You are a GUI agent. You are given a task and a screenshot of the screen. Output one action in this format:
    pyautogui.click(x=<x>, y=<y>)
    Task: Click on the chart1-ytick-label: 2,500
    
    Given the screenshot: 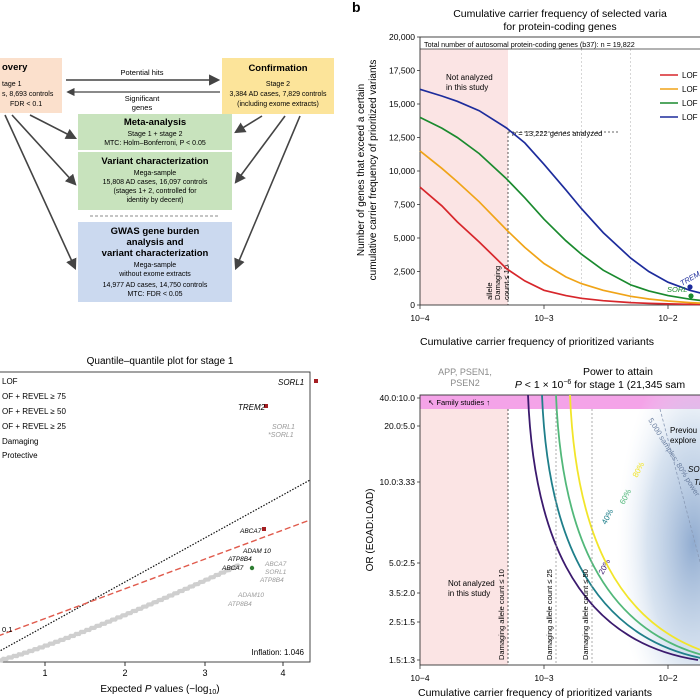 What is the action you would take?
    pyautogui.click(x=405, y=272)
    